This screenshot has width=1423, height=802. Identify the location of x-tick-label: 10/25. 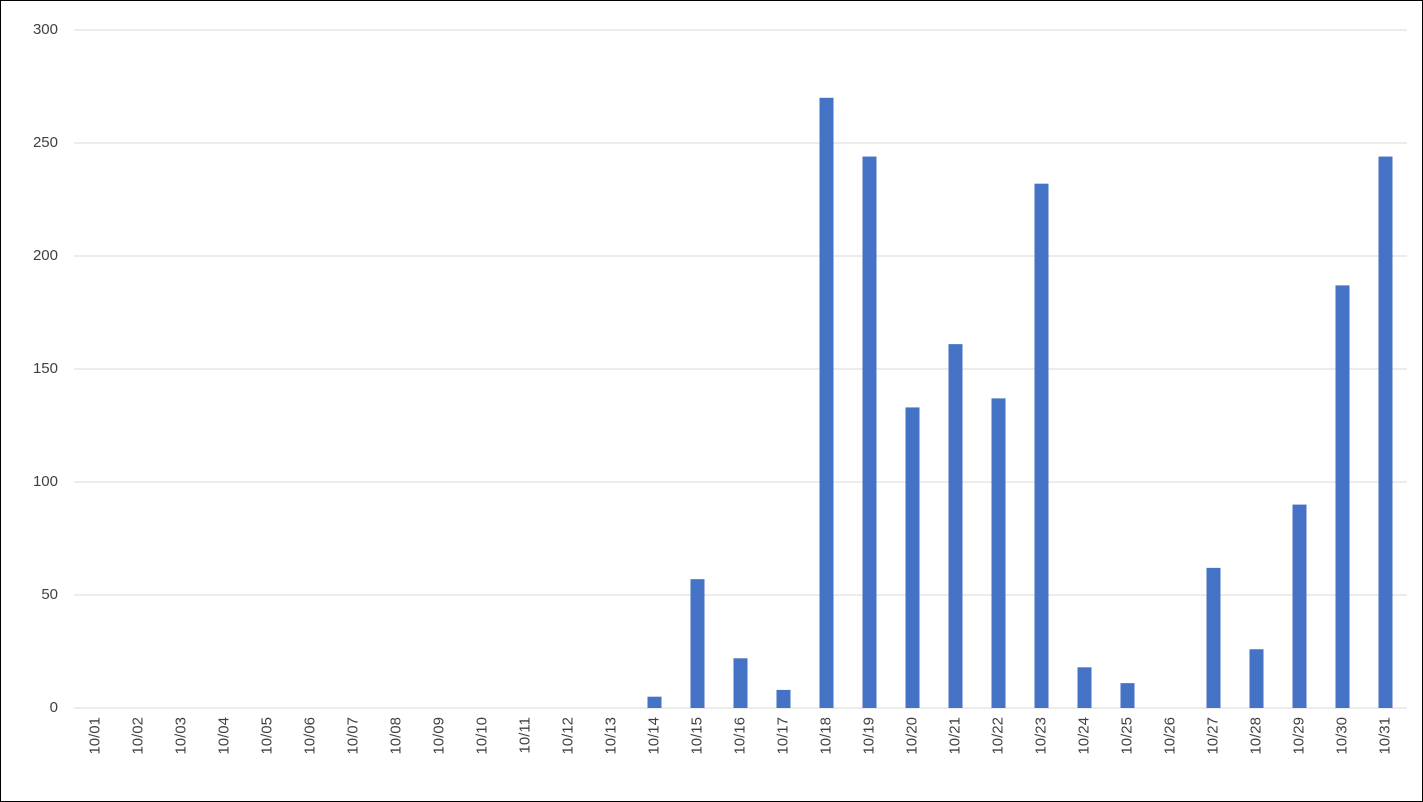
(1126, 736).